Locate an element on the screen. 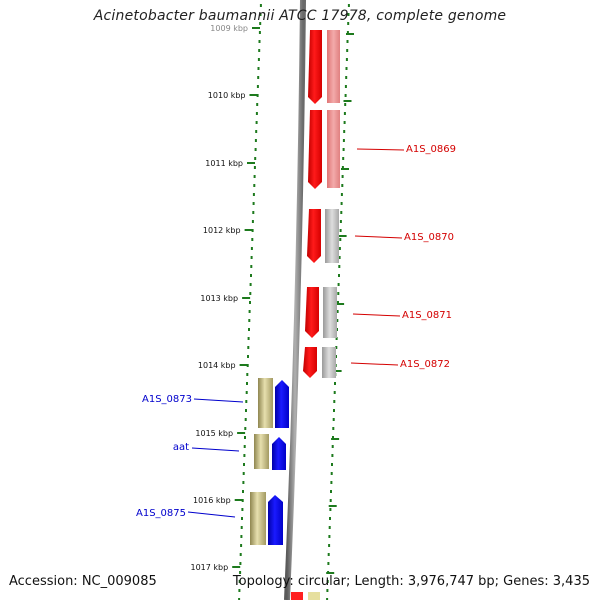  reverse-genes is located at coordinates (269, 461).